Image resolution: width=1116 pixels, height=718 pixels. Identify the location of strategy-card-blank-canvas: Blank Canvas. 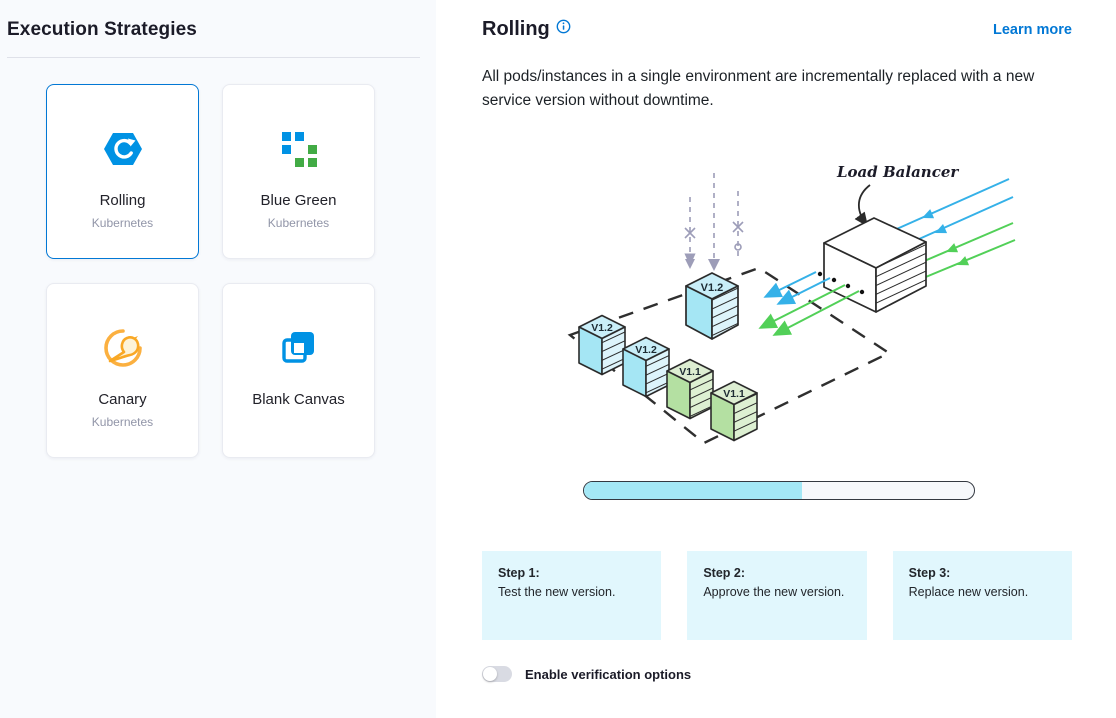
(298, 370).